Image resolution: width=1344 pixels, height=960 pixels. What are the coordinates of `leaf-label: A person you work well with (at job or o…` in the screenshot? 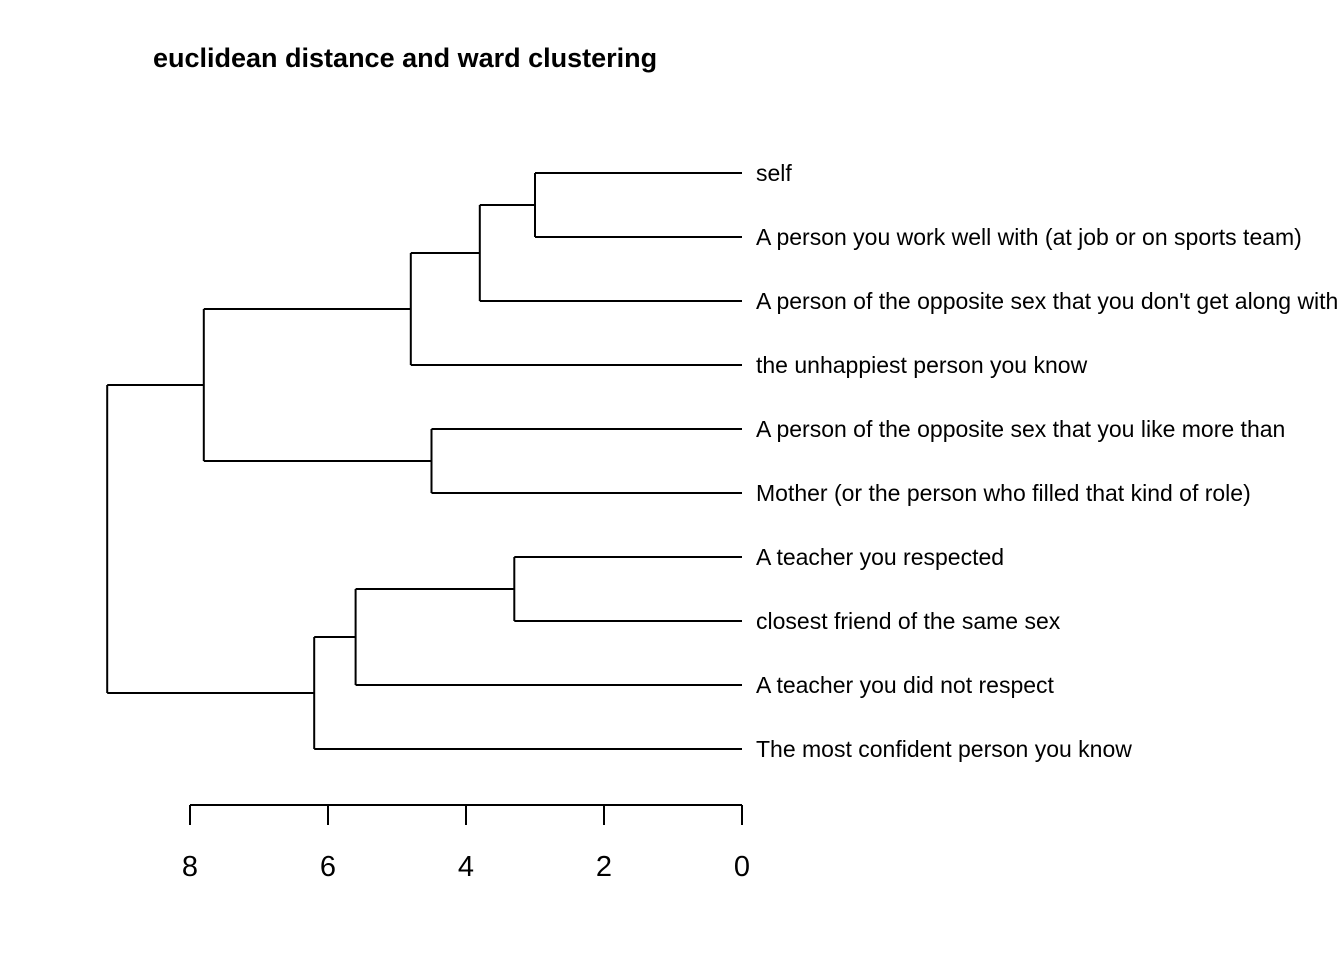 It's located at (1029, 237).